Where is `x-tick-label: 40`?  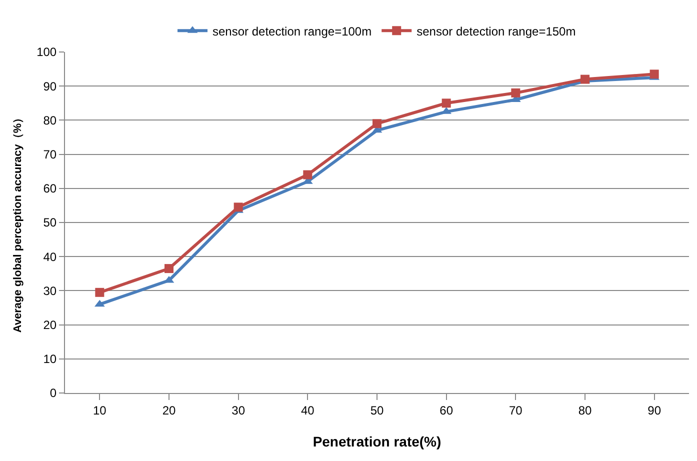
x-tick-label: 40 is located at coordinates (307, 410).